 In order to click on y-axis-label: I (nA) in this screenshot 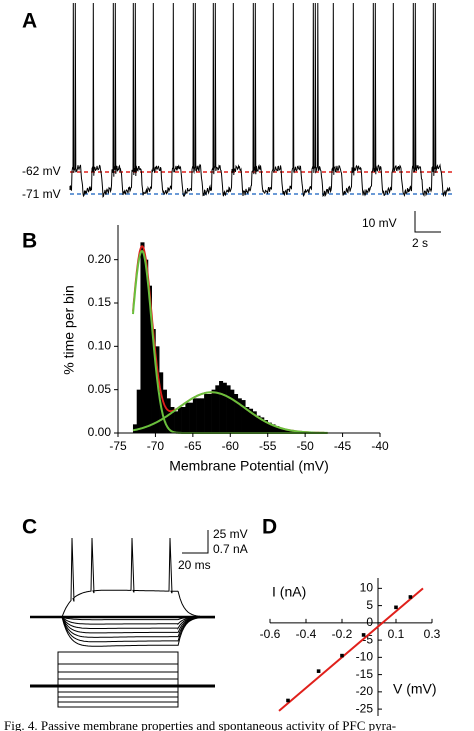, I will do `click(289, 592)`.